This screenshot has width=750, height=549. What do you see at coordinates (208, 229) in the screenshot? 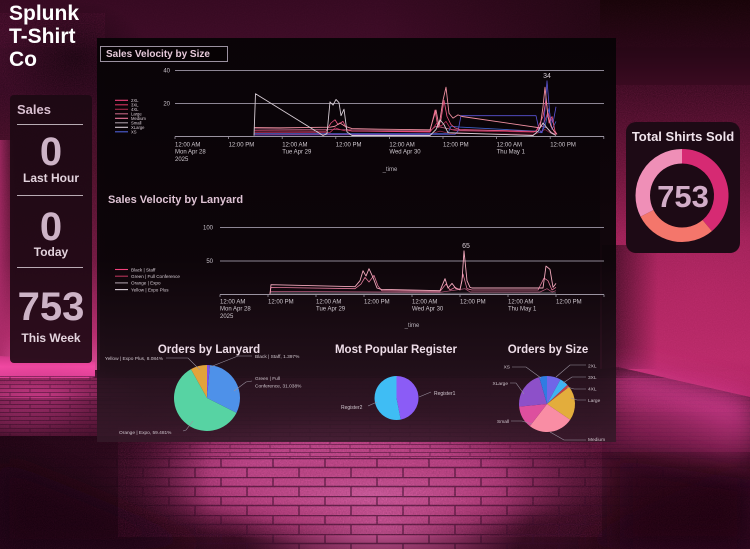
I see `svg-text: 100` at bounding box center [208, 229].